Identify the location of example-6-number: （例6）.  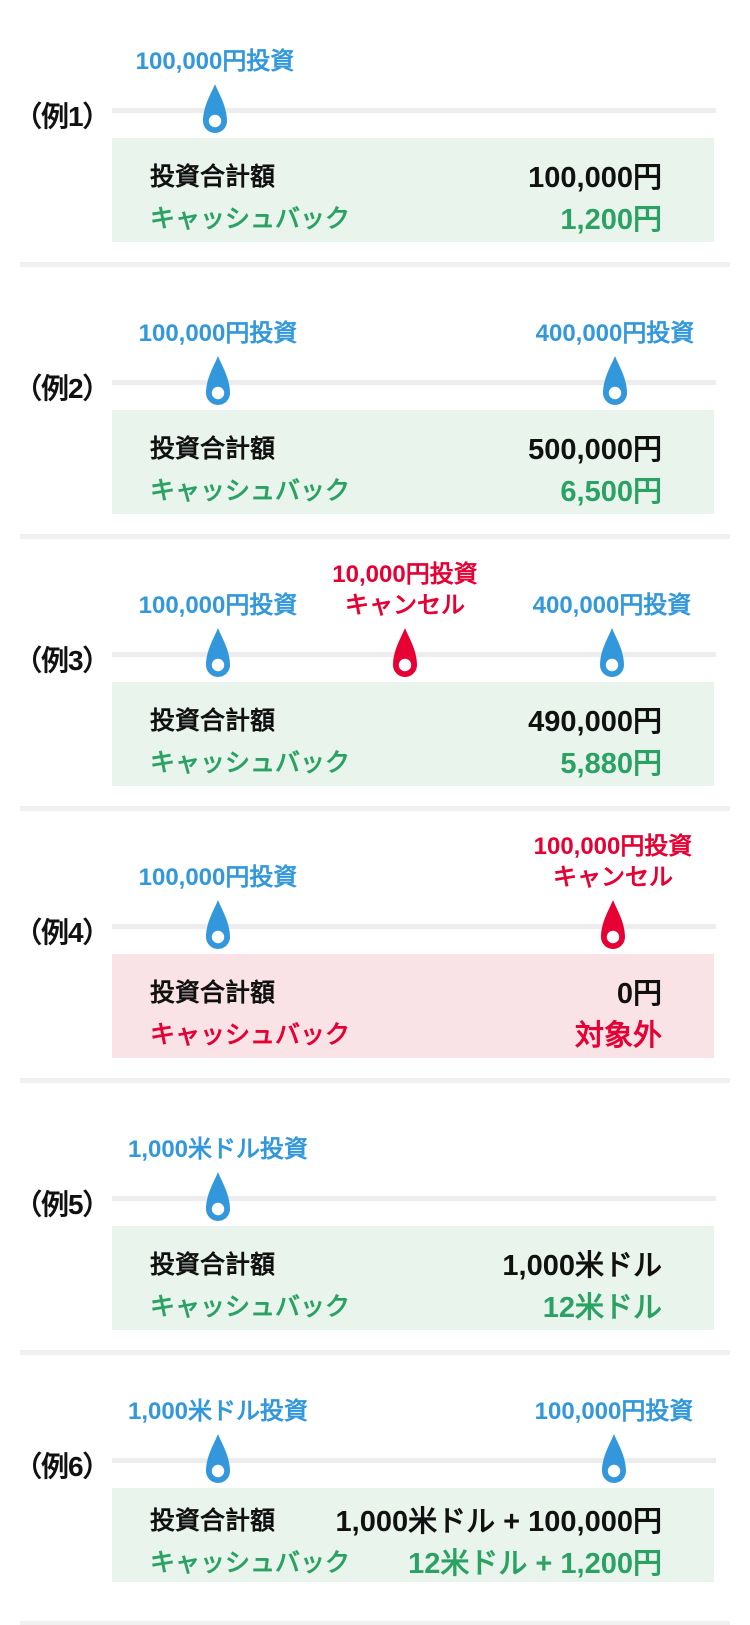
(62, 1466).